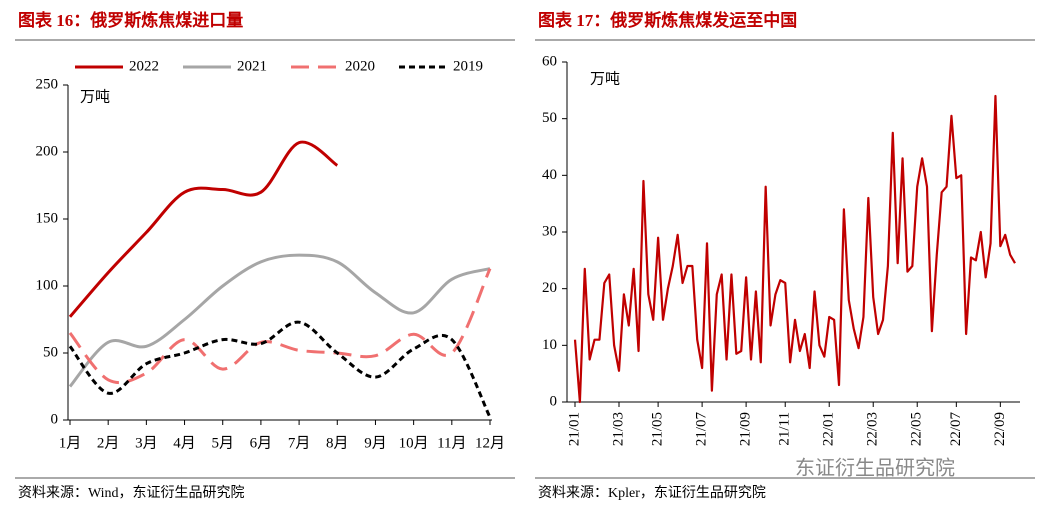  What do you see at coordinates (490, 443) in the screenshot?
I see `x-tick-label: 12月` at bounding box center [490, 443].